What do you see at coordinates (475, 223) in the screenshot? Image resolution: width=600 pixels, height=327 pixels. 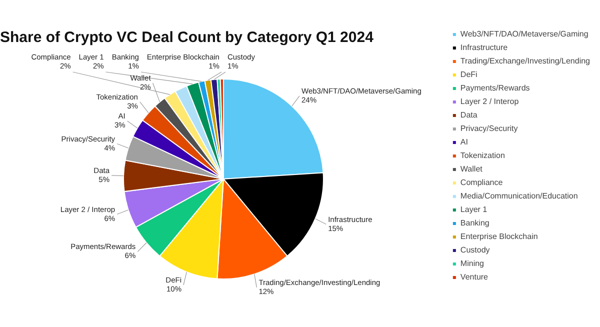 I see `legend-label: Banking` at bounding box center [475, 223].